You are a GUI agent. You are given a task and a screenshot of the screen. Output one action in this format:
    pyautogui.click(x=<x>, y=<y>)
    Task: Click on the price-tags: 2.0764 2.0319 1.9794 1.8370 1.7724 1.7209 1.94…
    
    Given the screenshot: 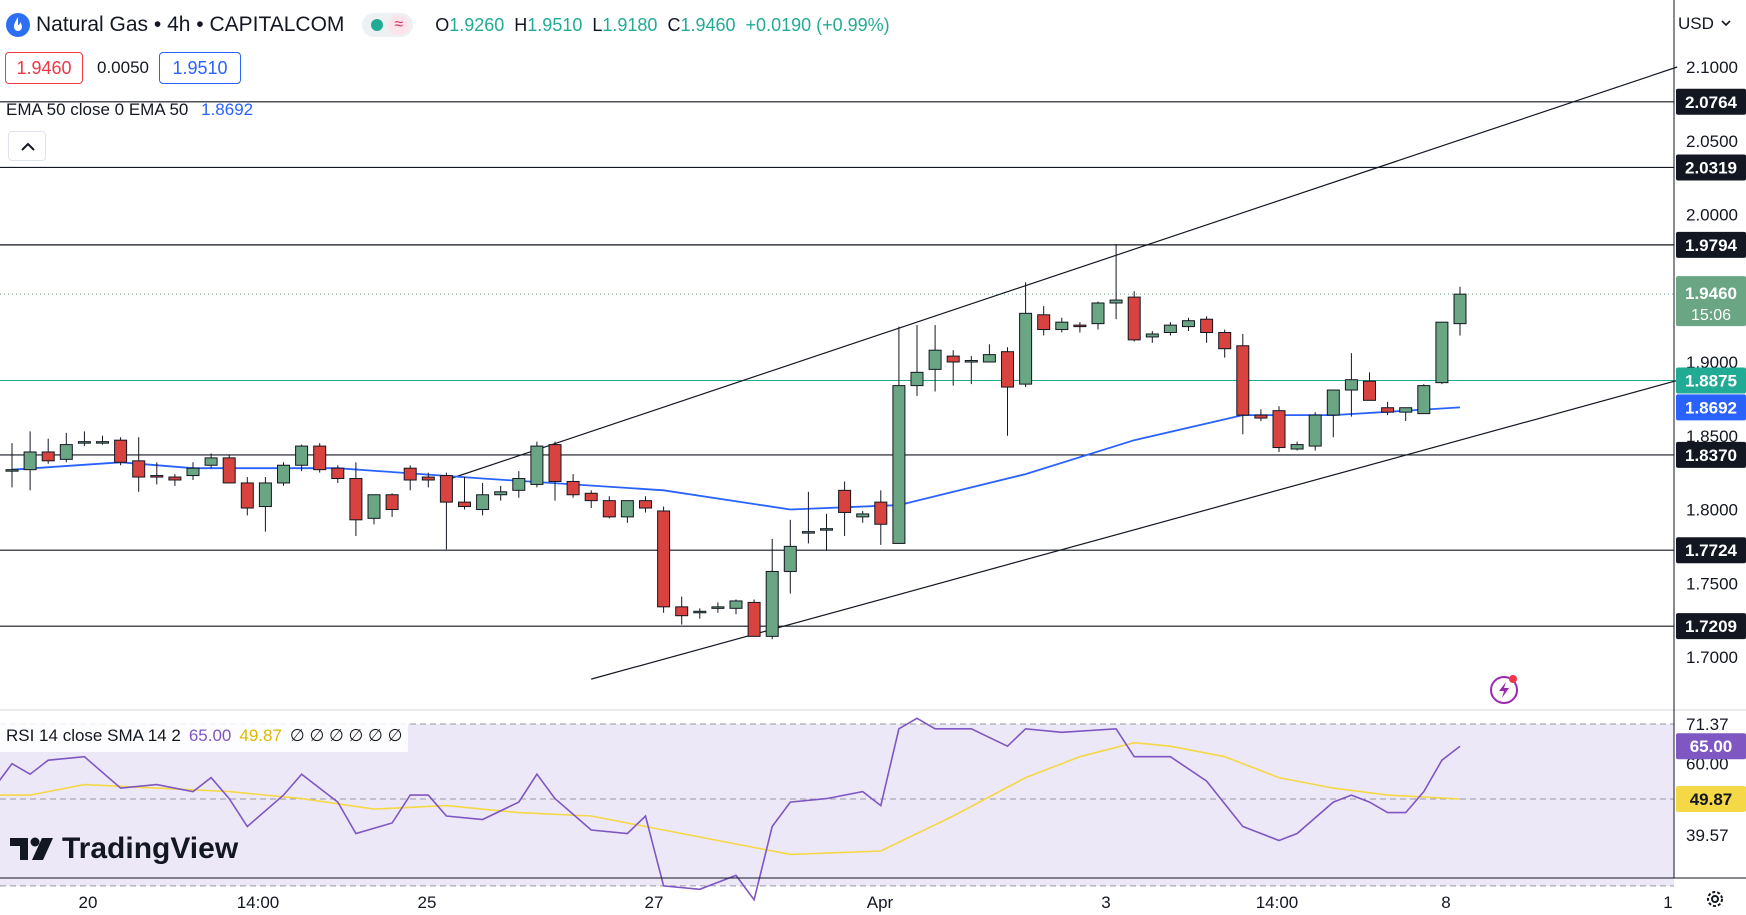 What is the action you would take?
    pyautogui.click(x=1711, y=450)
    